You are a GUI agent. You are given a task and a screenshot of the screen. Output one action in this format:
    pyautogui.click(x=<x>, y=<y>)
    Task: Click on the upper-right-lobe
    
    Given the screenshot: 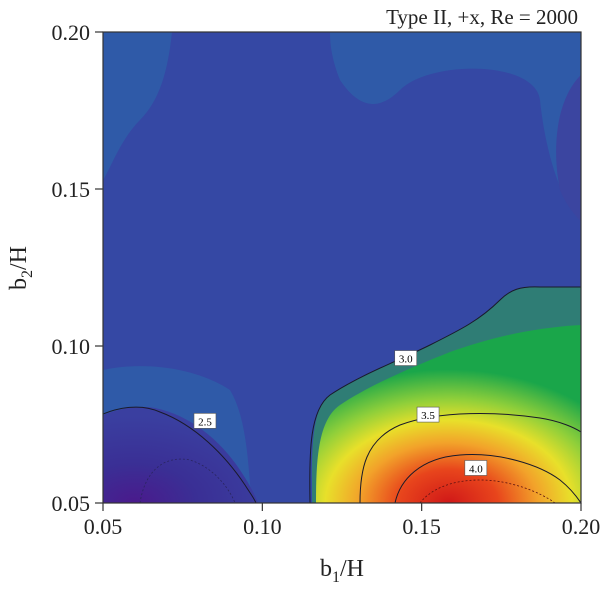 What is the action you would take?
    pyautogui.click(x=455, y=127)
    